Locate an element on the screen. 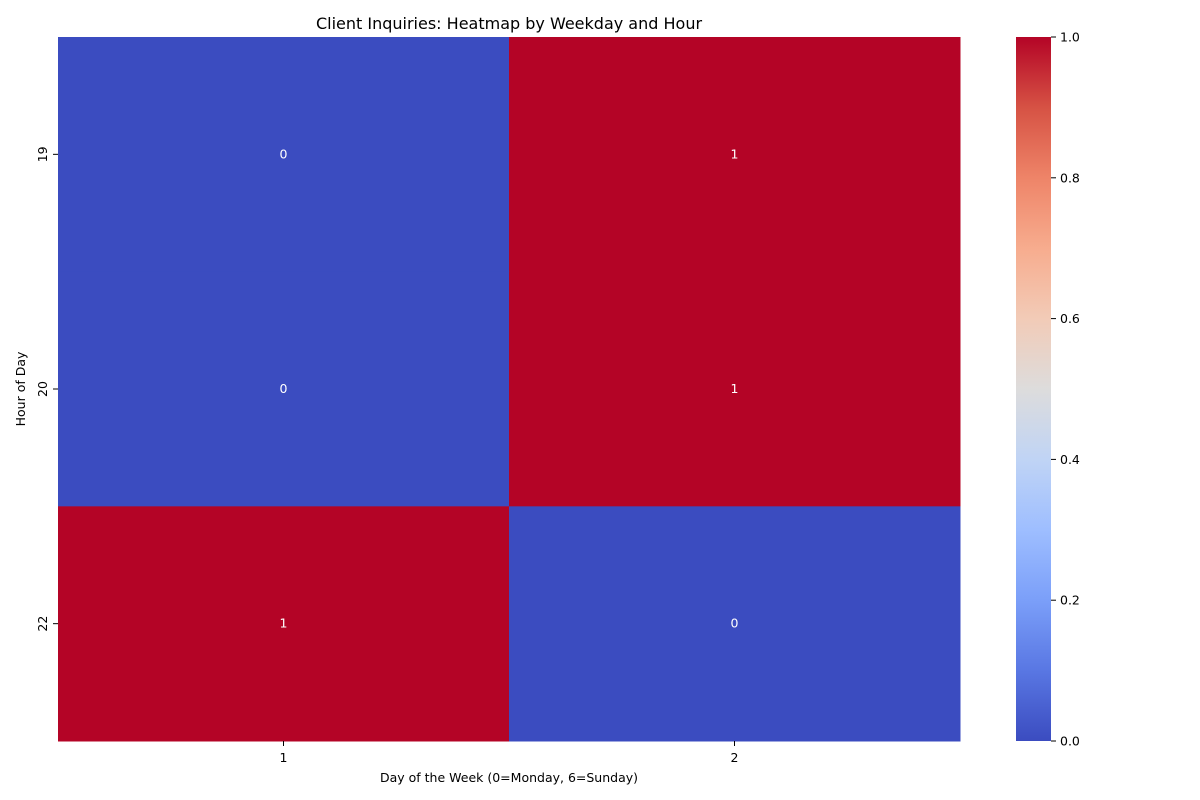 The image size is (1200, 800). colorbar-tick-label: 0.6 is located at coordinates (1070, 318).